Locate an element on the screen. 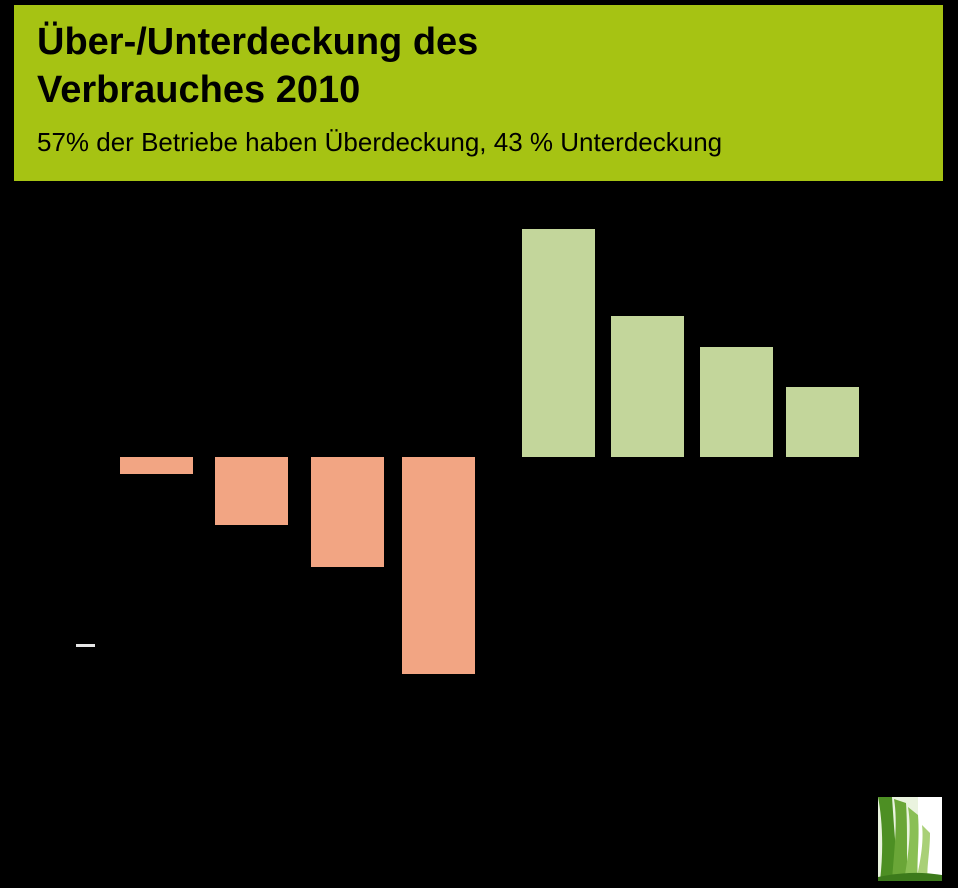  axis-tick is located at coordinates (85, 645).